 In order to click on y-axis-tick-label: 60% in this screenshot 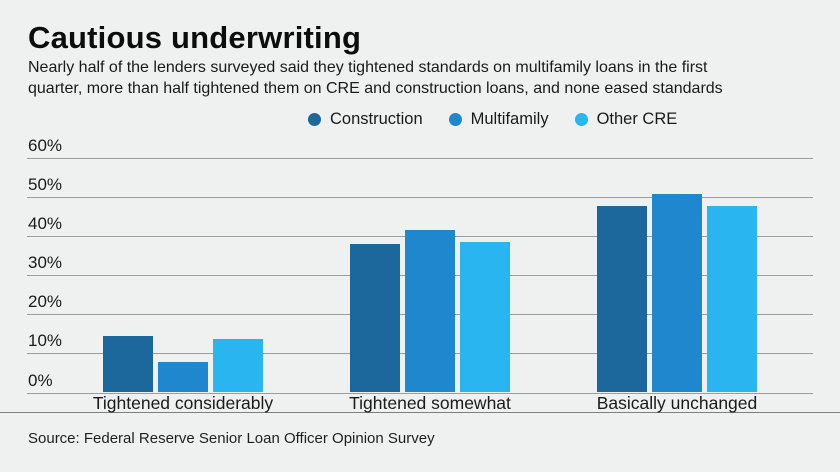, I will do `click(45, 145)`.